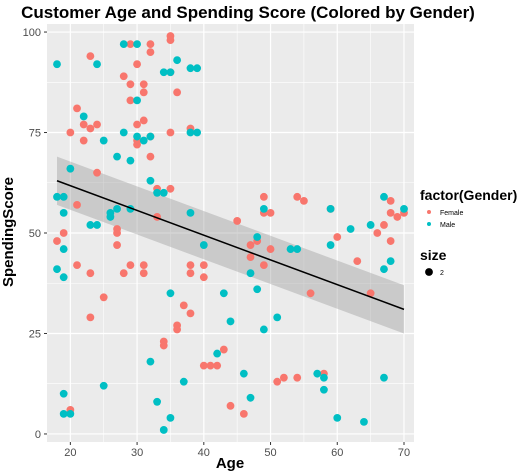 The height and width of the screenshot is (474, 527). What do you see at coordinates (447, 225) in the screenshot?
I see `legend-label-male: Male` at bounding box center [447, 225].